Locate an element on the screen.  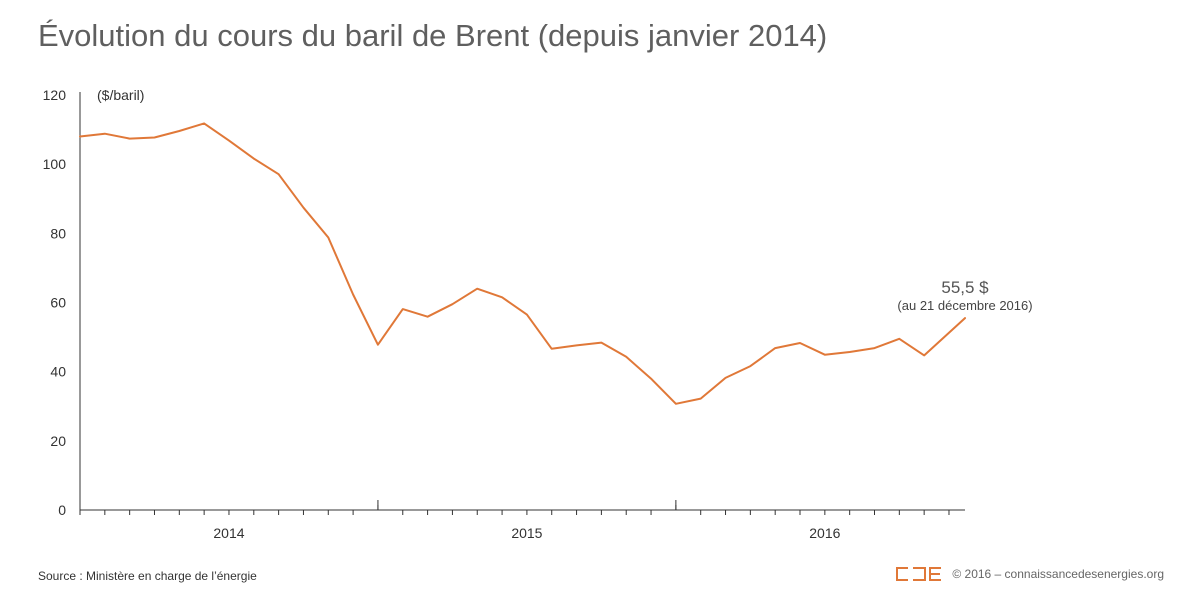
y-tick-label: 20 is located at coordinates (58, 441).